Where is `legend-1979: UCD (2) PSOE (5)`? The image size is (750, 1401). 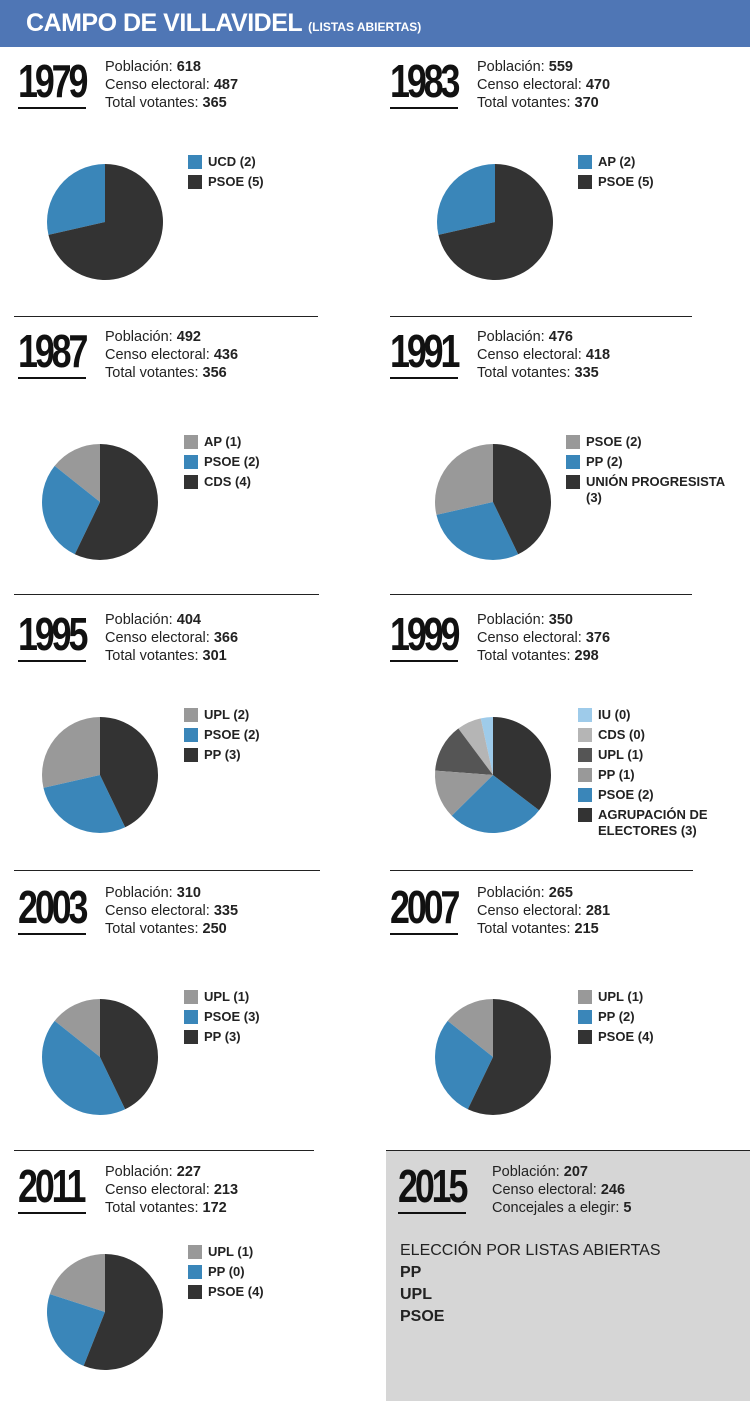 legend-1979: UCD (2) PSOE (5) is located at coordinates (466, 174).